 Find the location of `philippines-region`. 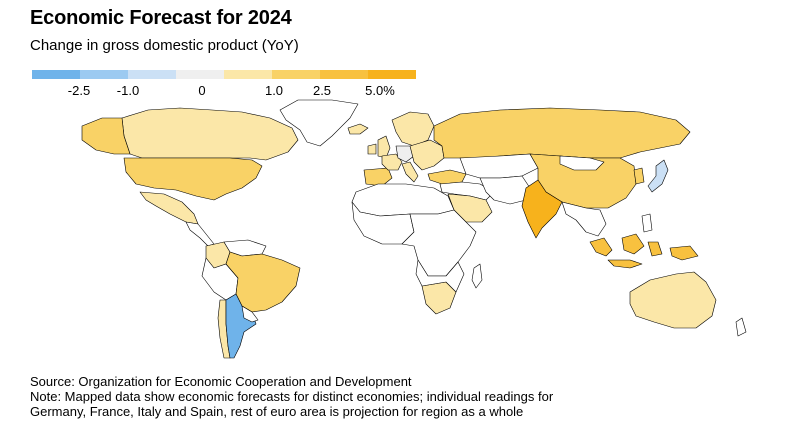

philippines-region is located at coordinates (647, 223).